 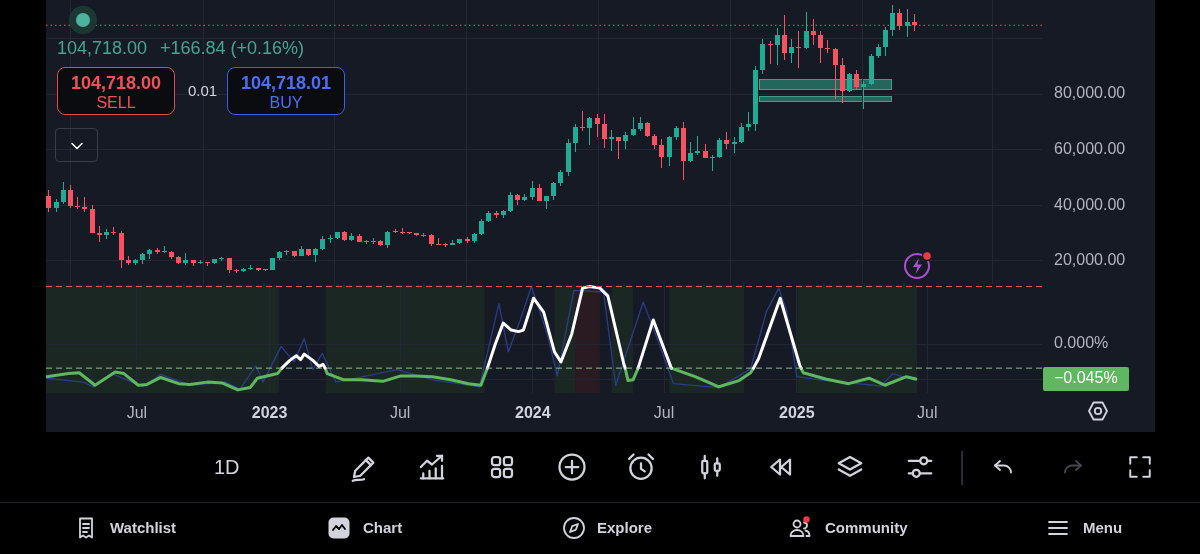 I want to click on text: Chart, so click(x=383, y=528).